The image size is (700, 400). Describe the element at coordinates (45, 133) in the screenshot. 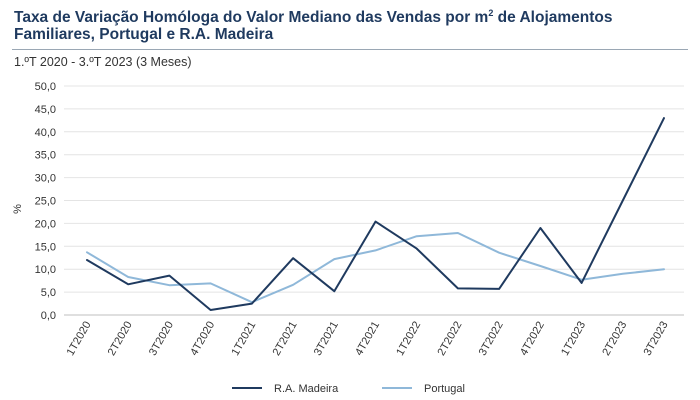

I see `y-tick-label: 40,0` at that location.